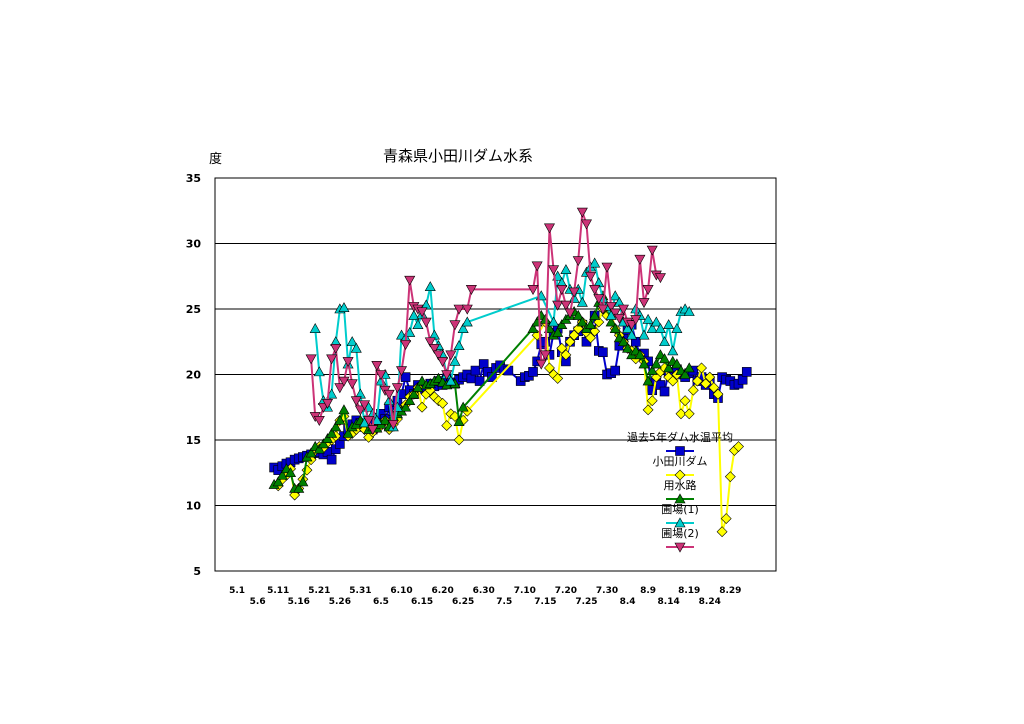 The width and height of the screenshot is (1024, 724). I want to click on x-tick-label: 7.5, so click(504, 602).